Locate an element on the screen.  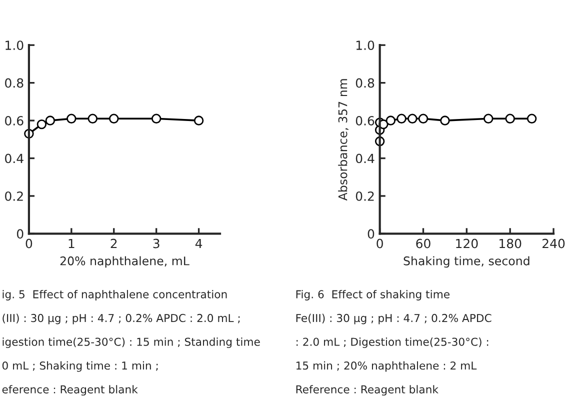
x-tick-label: 180 is located at coordinates (511, 243).